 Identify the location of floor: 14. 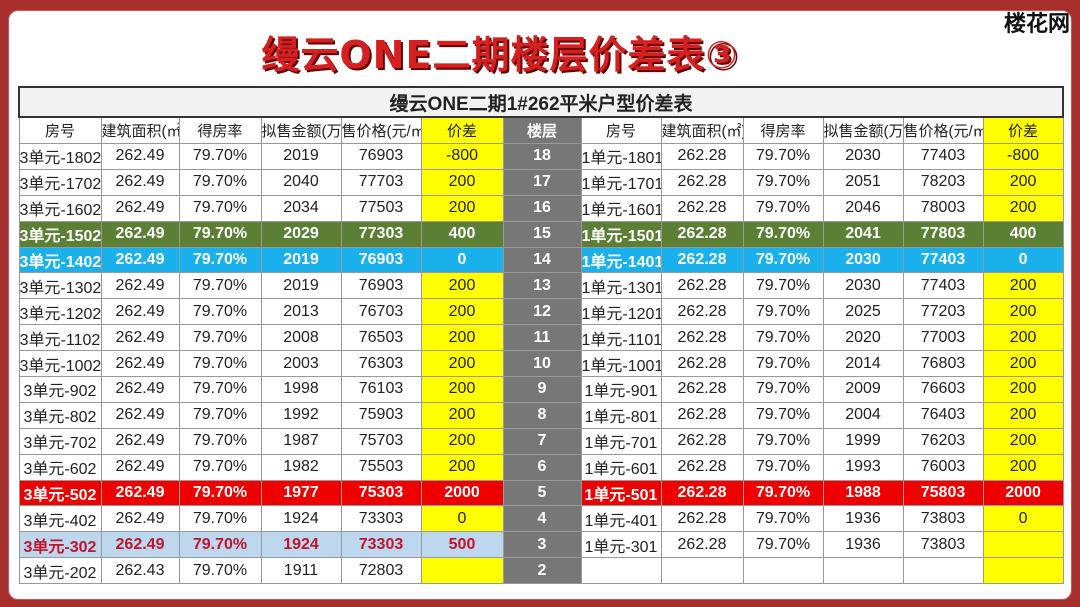
(542, 260).